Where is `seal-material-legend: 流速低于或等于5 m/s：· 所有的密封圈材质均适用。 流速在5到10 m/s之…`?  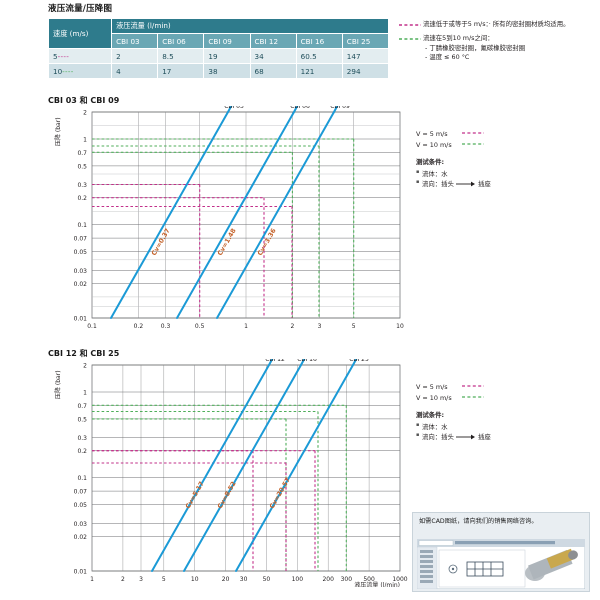
seal-material-legend: 流速低于或等于5 m/s：· 所有的密封圈材质均适用。 流速在5到10 m/s之… is located at coordinates (499, 43).